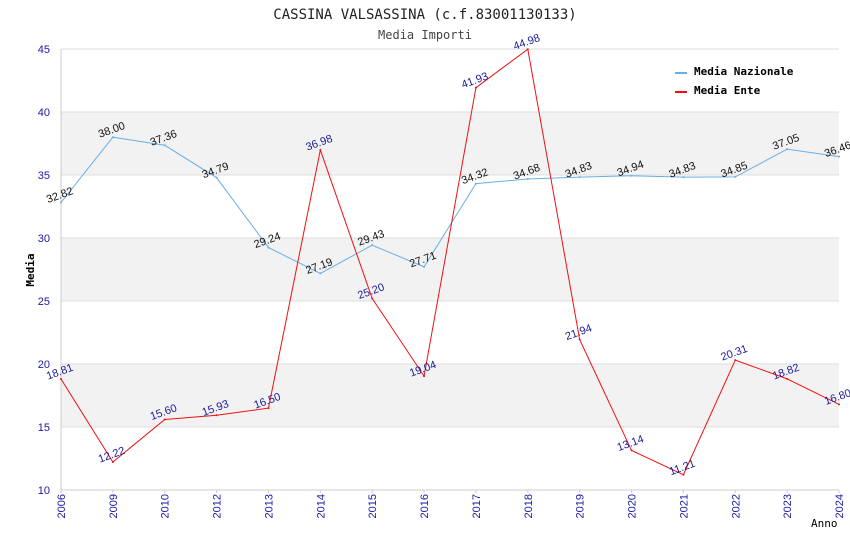  I want to click on point-media-ente-2010, so click(164, 419).